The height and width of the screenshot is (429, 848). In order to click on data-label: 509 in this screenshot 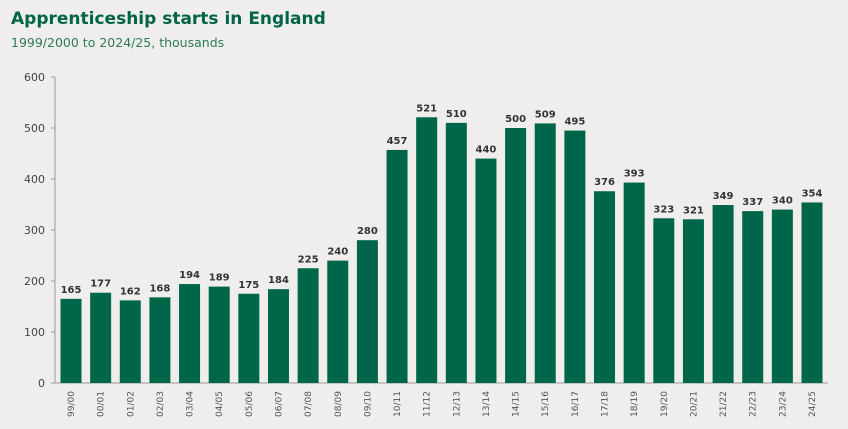, I will do `click(545, 114)`.